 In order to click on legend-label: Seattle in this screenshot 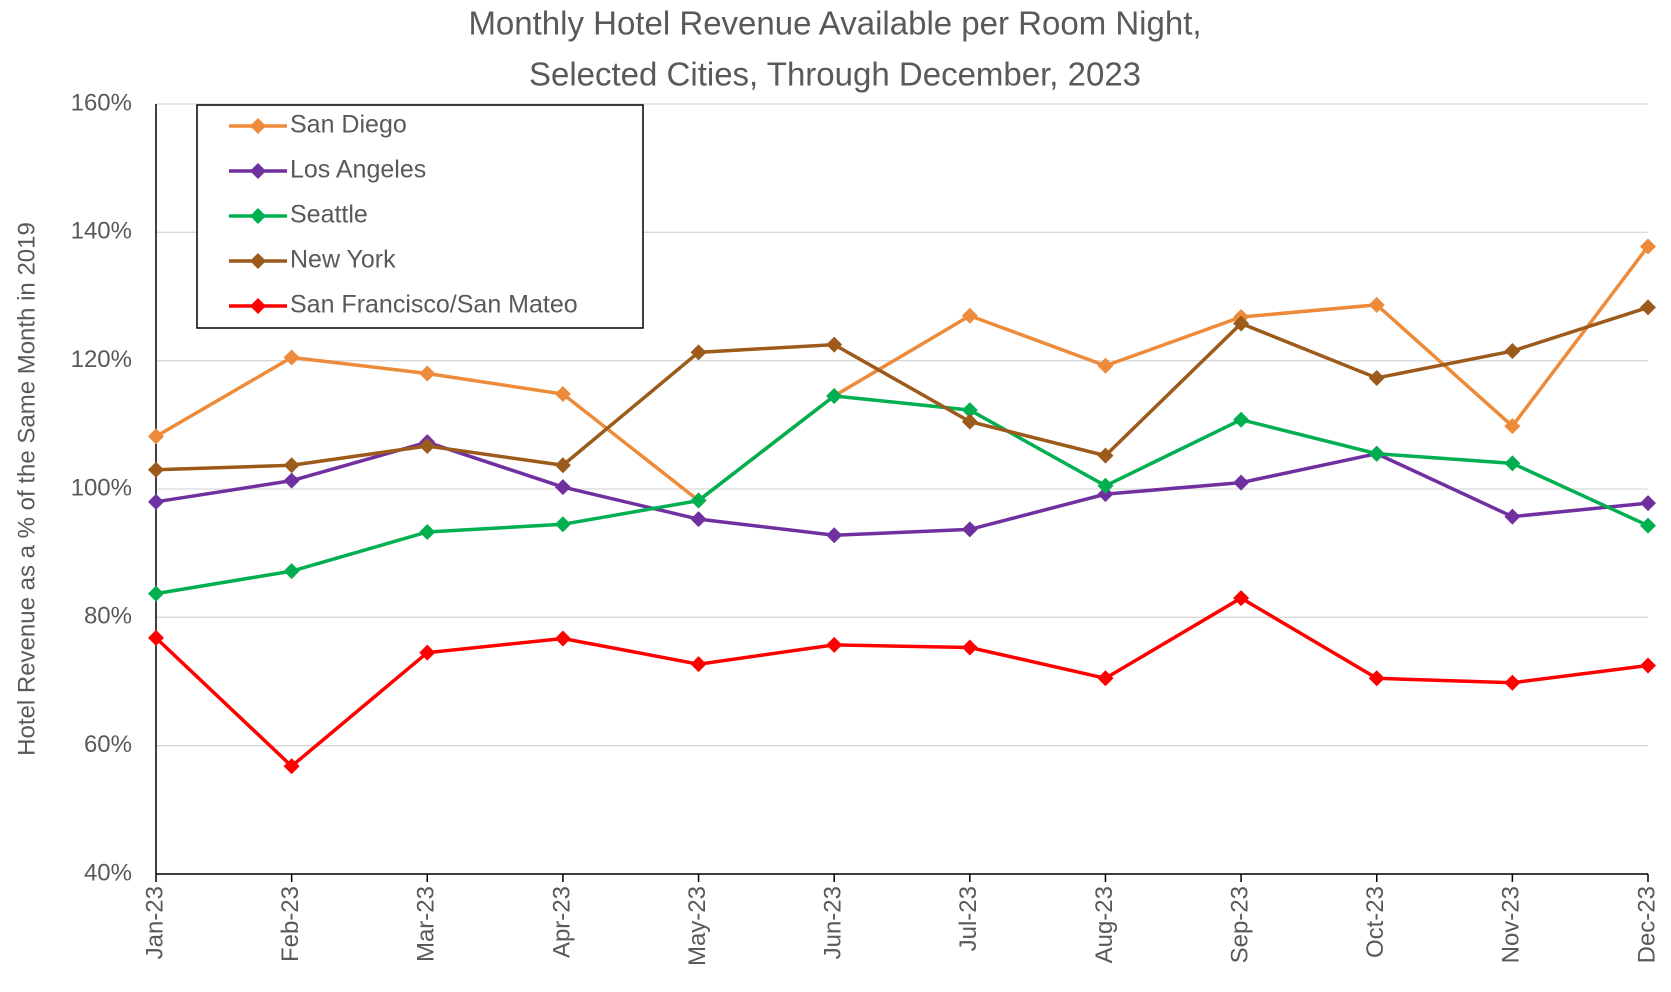, I will do `click(329, 215)`.